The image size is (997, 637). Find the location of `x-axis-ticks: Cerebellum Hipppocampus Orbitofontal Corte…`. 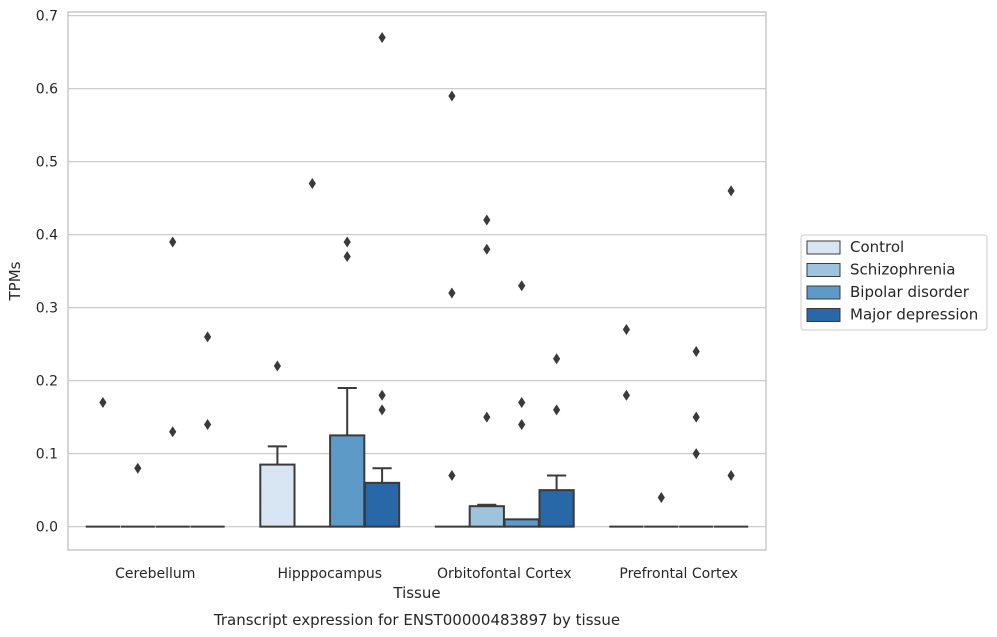

x-axis-ticks: Cerebellum Hipppocampus Orbitofontal Corte… is located at coordinates (426, 574).